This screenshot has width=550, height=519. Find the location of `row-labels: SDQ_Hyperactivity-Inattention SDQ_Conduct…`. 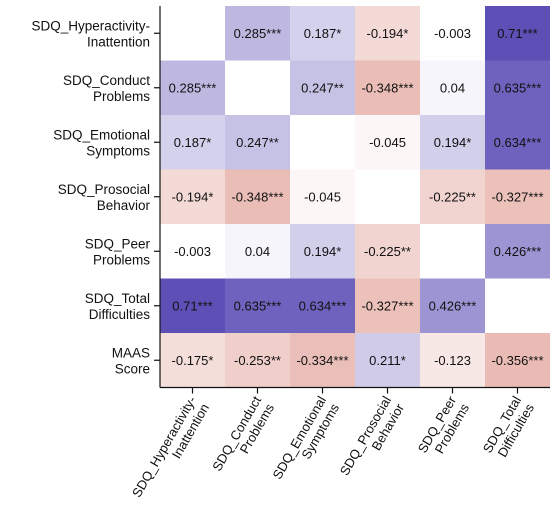

row-labels: SDQ_Hyperactivity-Inattention SDQ_Conduct… is located at coordinates (90, 197).